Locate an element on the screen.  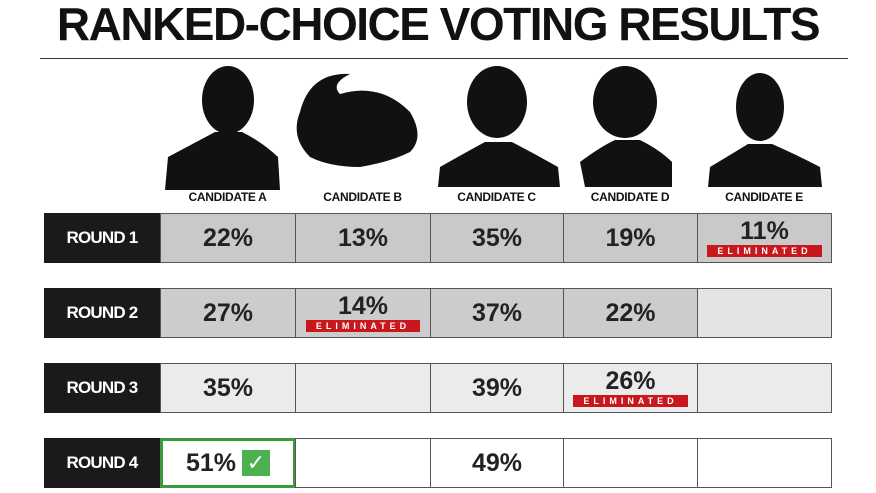
result-cell: 11% ELIMINATED is located at coordinates (764, 238).